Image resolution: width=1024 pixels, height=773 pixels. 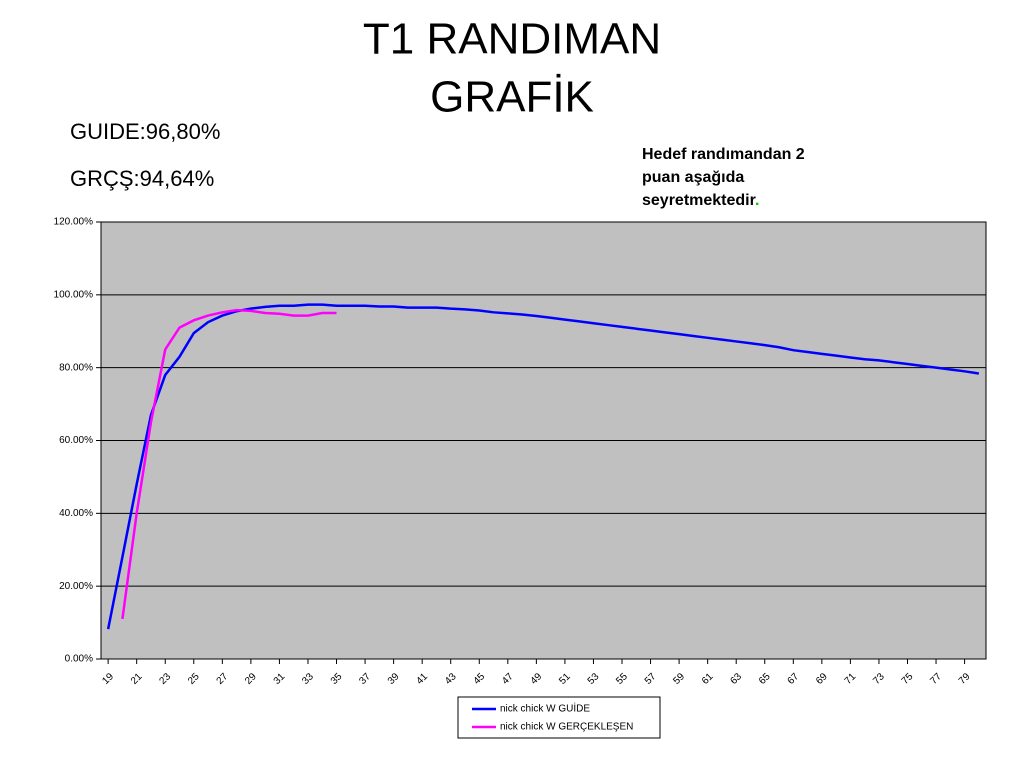 I want to click on x-tick-label: 19, so click(x=108, y=679).